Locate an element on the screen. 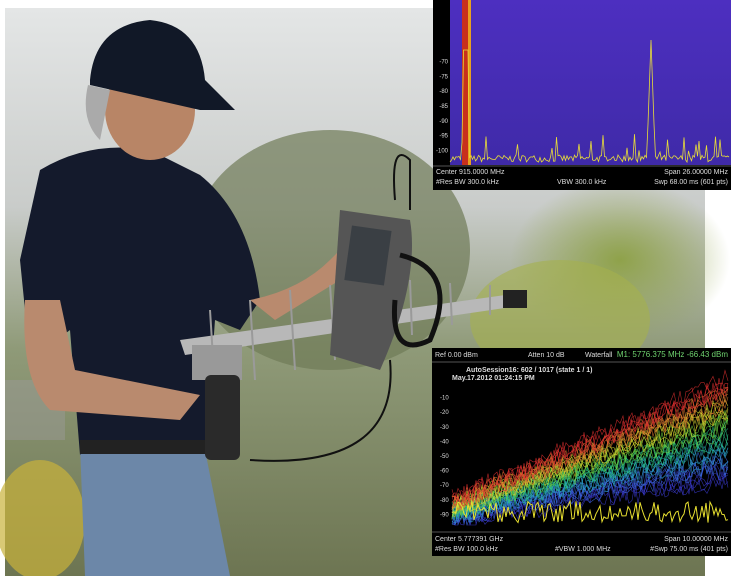 The height and width of the screenshot is (576, 731). header-text: Ref 0.00 dBm is located at coordinates (456, 355).